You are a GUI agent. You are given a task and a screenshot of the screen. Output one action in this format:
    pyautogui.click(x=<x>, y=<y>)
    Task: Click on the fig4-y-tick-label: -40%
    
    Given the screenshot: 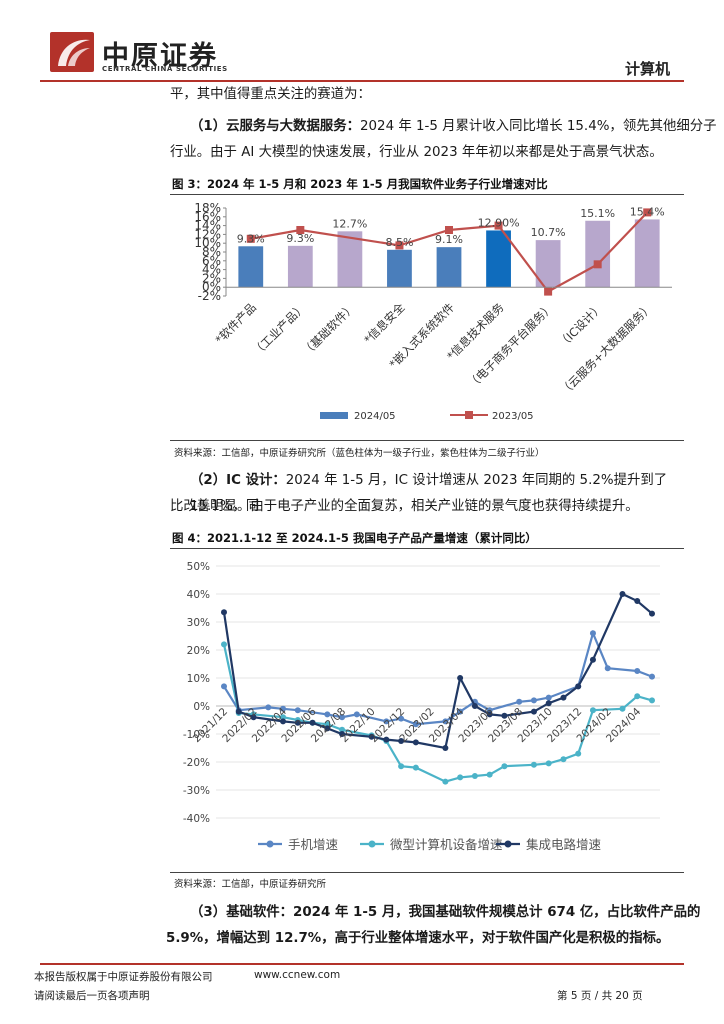 What is the action you would take?
    pyautogui.click(x=196, y=819)
    